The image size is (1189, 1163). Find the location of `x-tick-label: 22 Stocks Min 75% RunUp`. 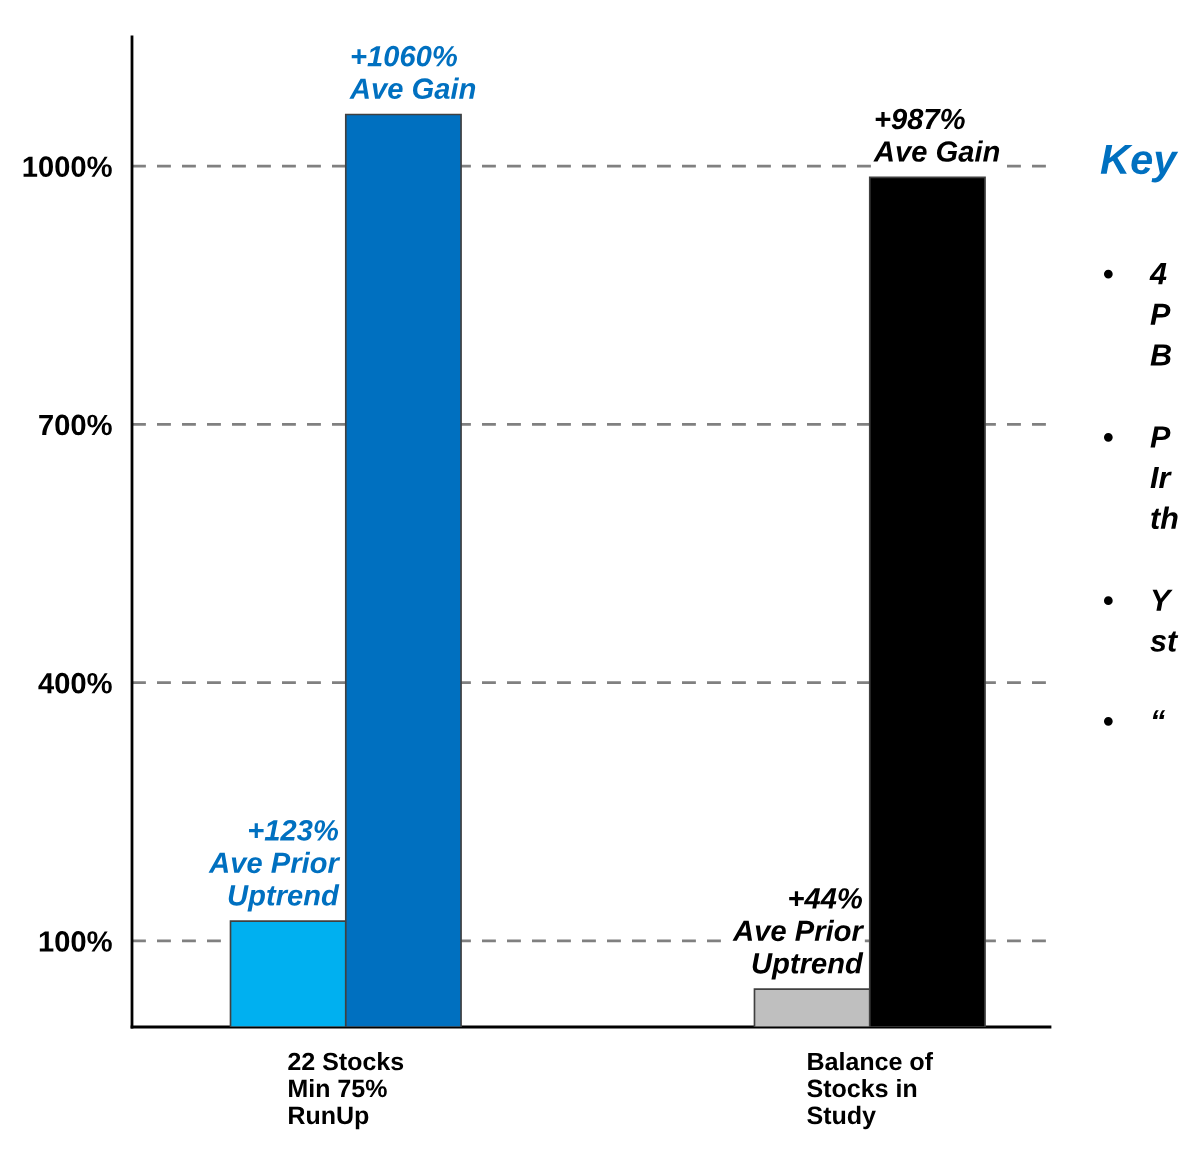

x-tick-label: 22 Stocks Min 75% RunUp is located at coordinates (346, 1091).